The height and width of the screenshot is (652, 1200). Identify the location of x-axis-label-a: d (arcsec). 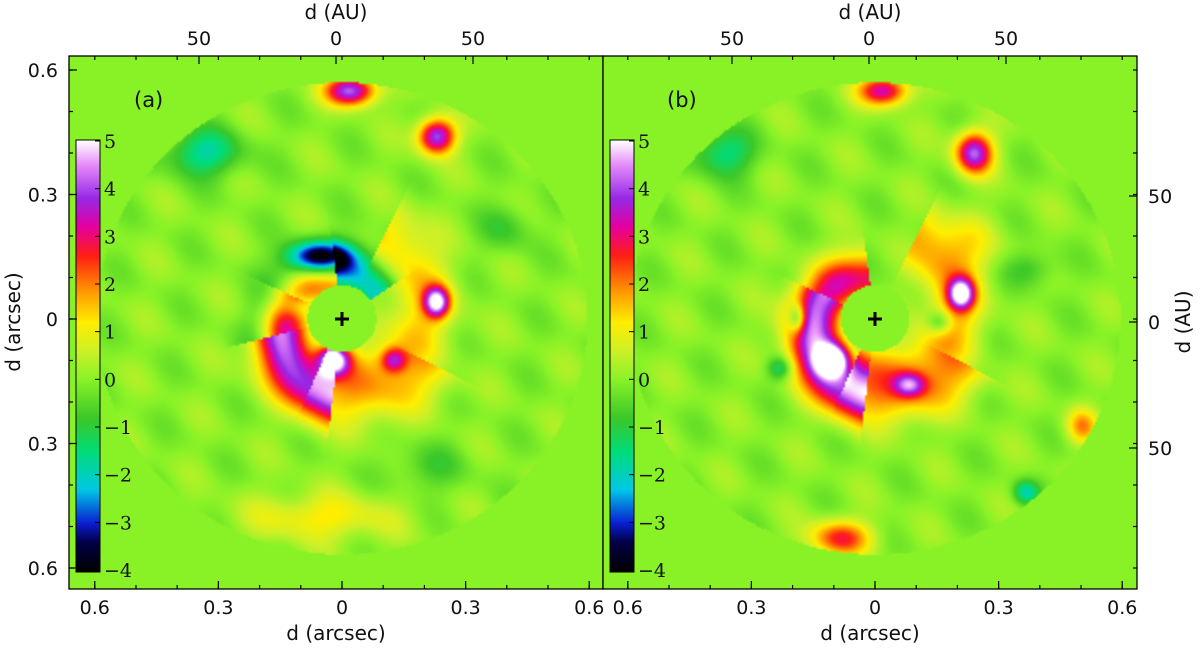
(335, 633).